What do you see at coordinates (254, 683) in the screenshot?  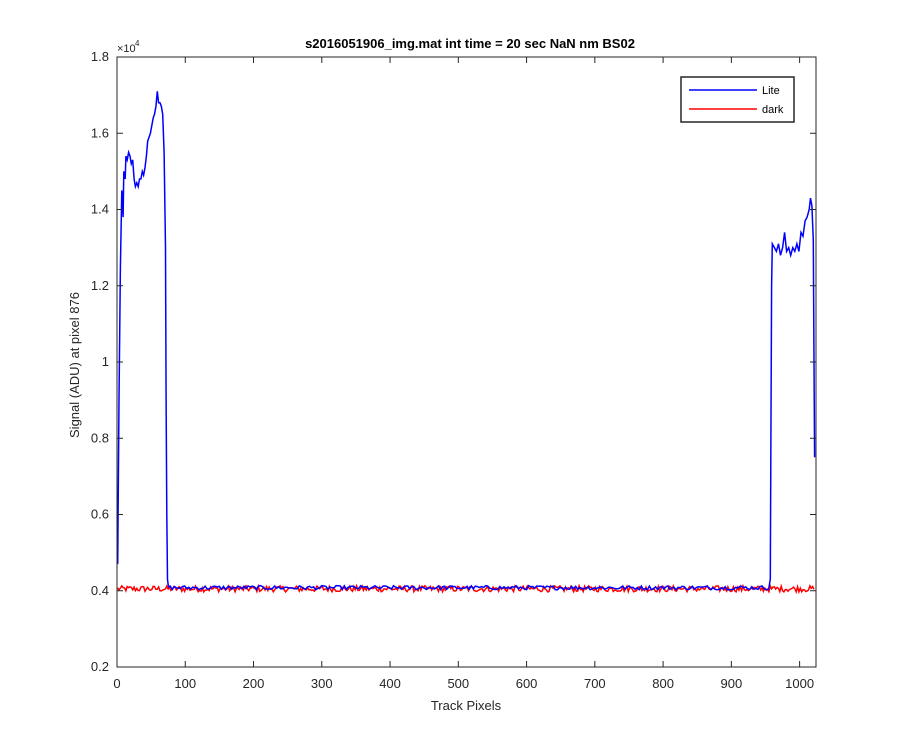 I see `x-tick-label: 200` at bounding box center [254, 683].